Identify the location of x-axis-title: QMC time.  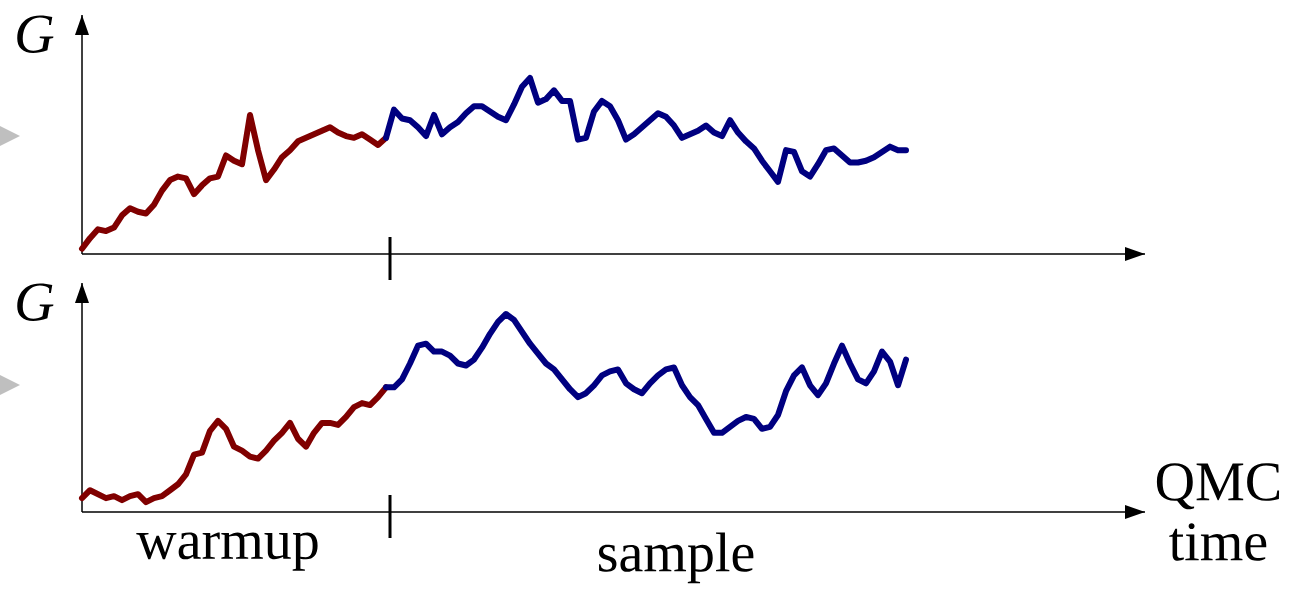
(1218, 512).